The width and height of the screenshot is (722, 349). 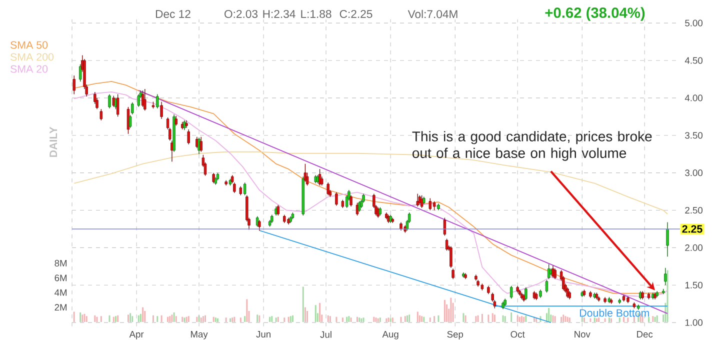 I want to click on text: Vol:7.04M, so click(x=433, y=14).